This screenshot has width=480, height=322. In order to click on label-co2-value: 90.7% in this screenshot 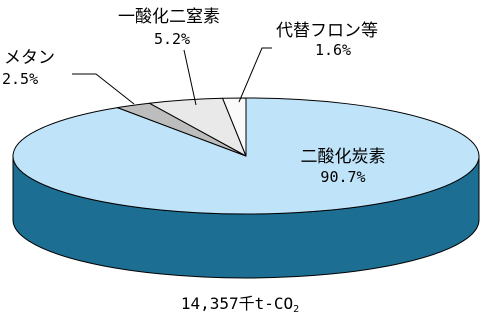, I will do `click(342, 177)`.